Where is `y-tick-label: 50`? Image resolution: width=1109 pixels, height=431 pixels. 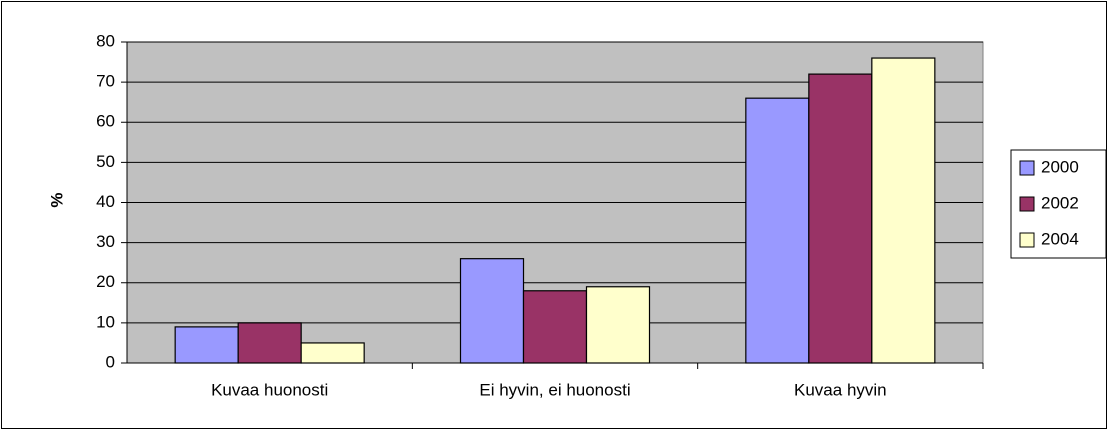 y-tick-label: 50 is located at coordinates (105, 161).